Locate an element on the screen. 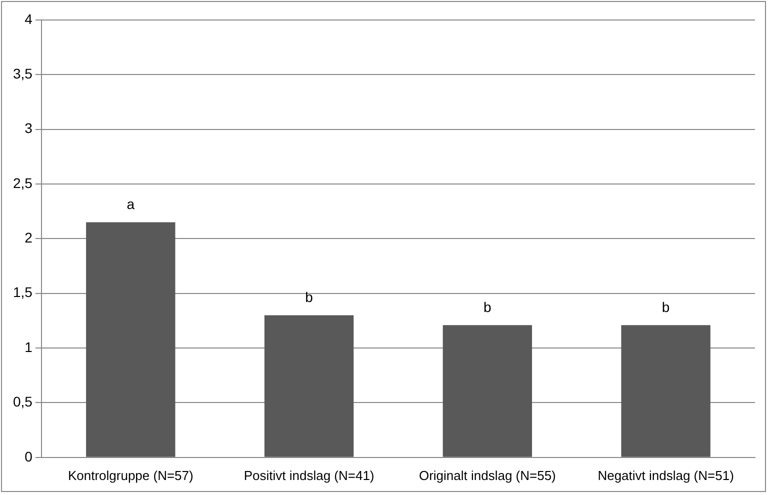  y-tick-label: 1,5 is located at coordinates (22, 292).